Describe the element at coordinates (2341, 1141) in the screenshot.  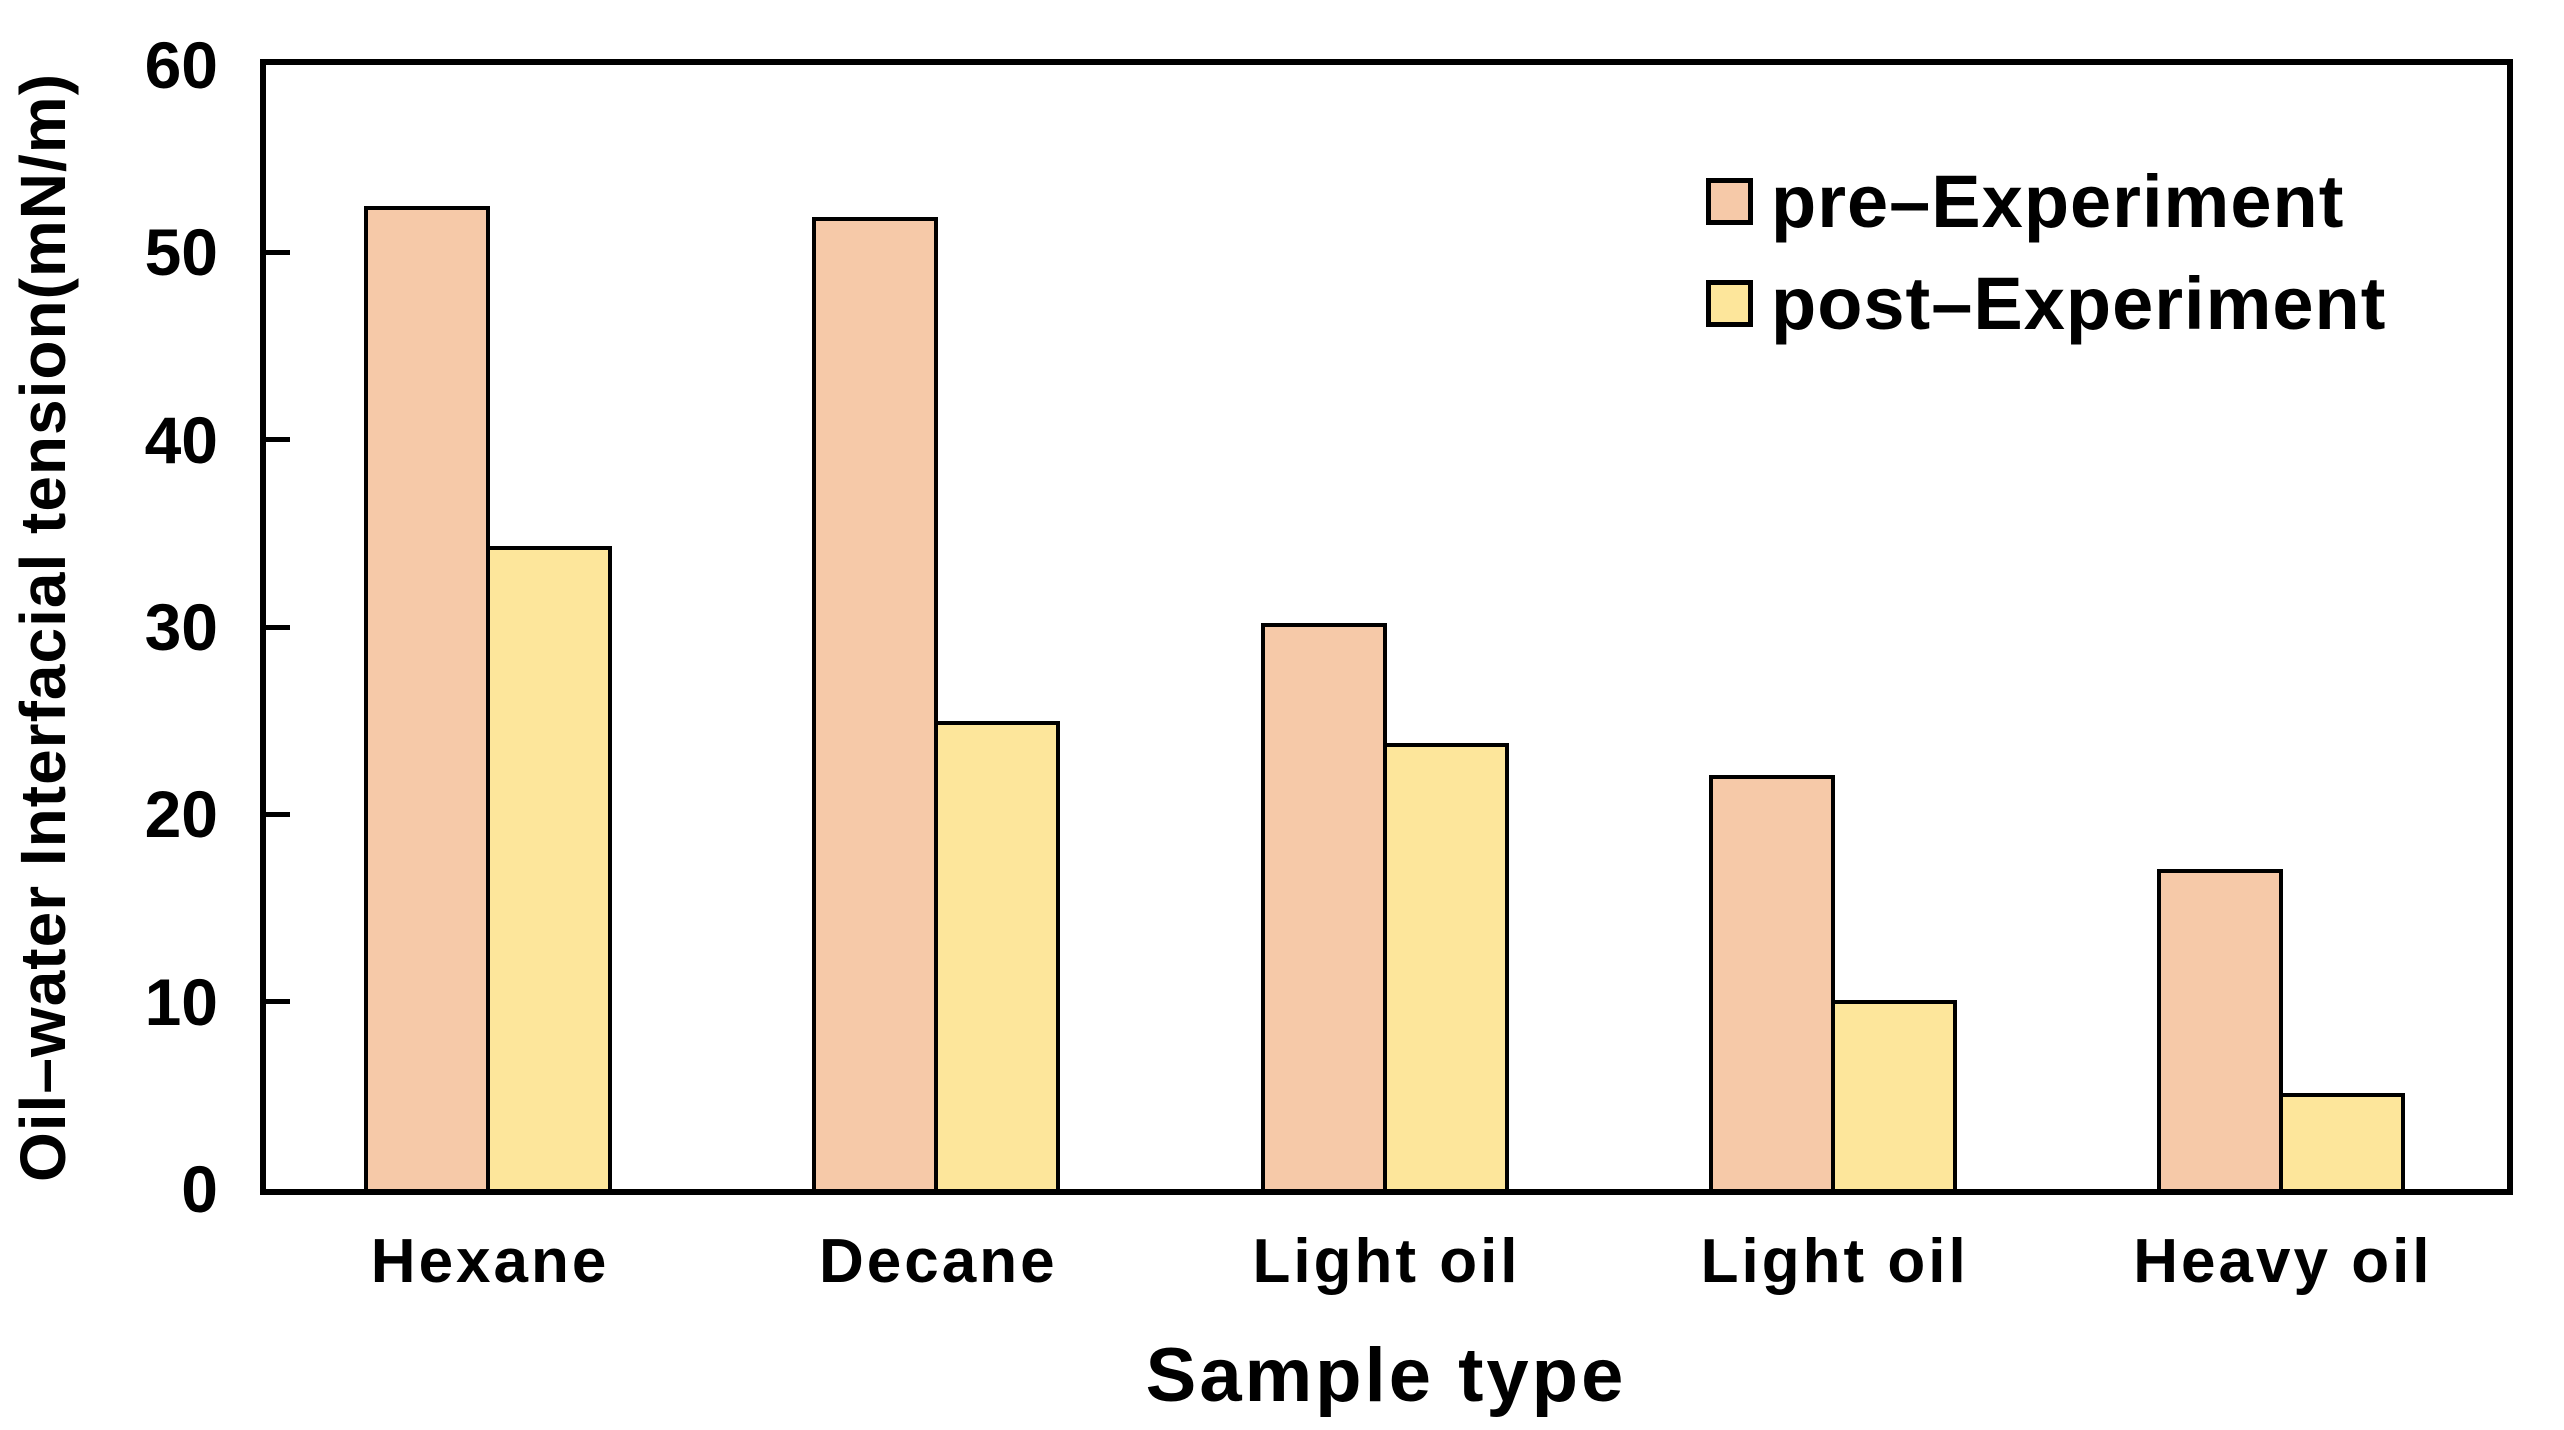
I see `bar-post-heavy-oil` at that location.